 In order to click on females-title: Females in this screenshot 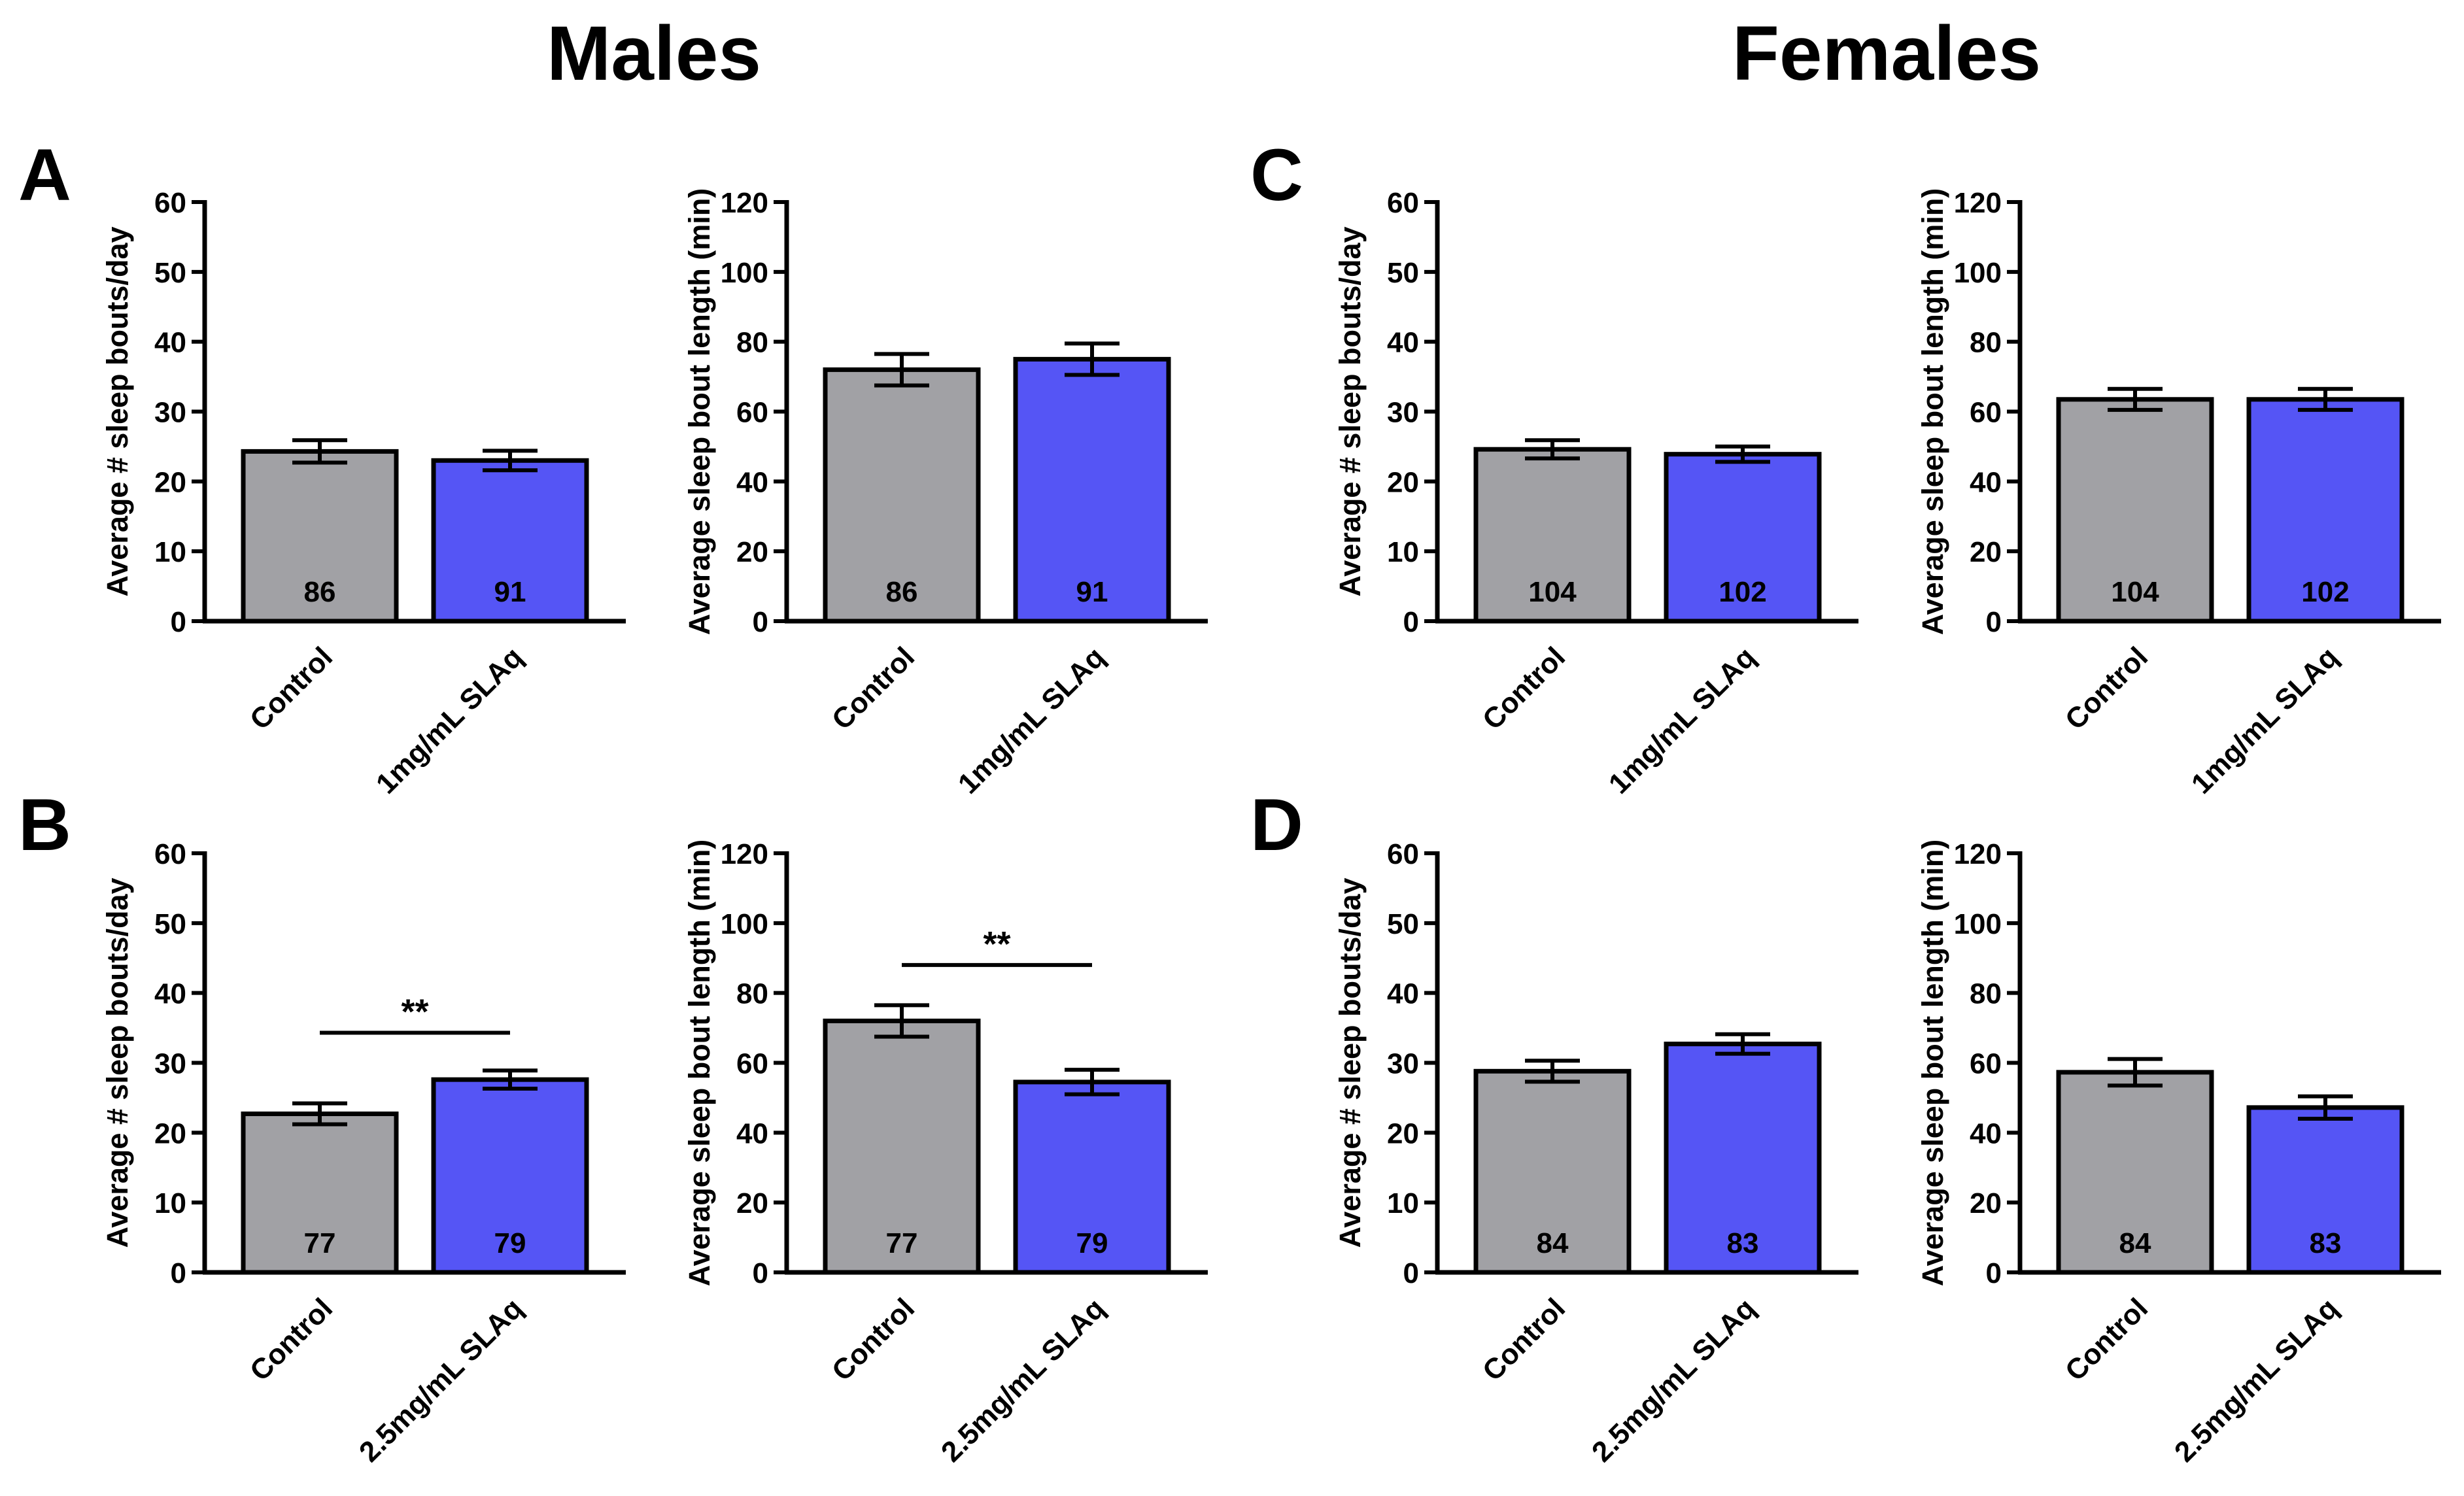, I will do `click(1886, 53)`.